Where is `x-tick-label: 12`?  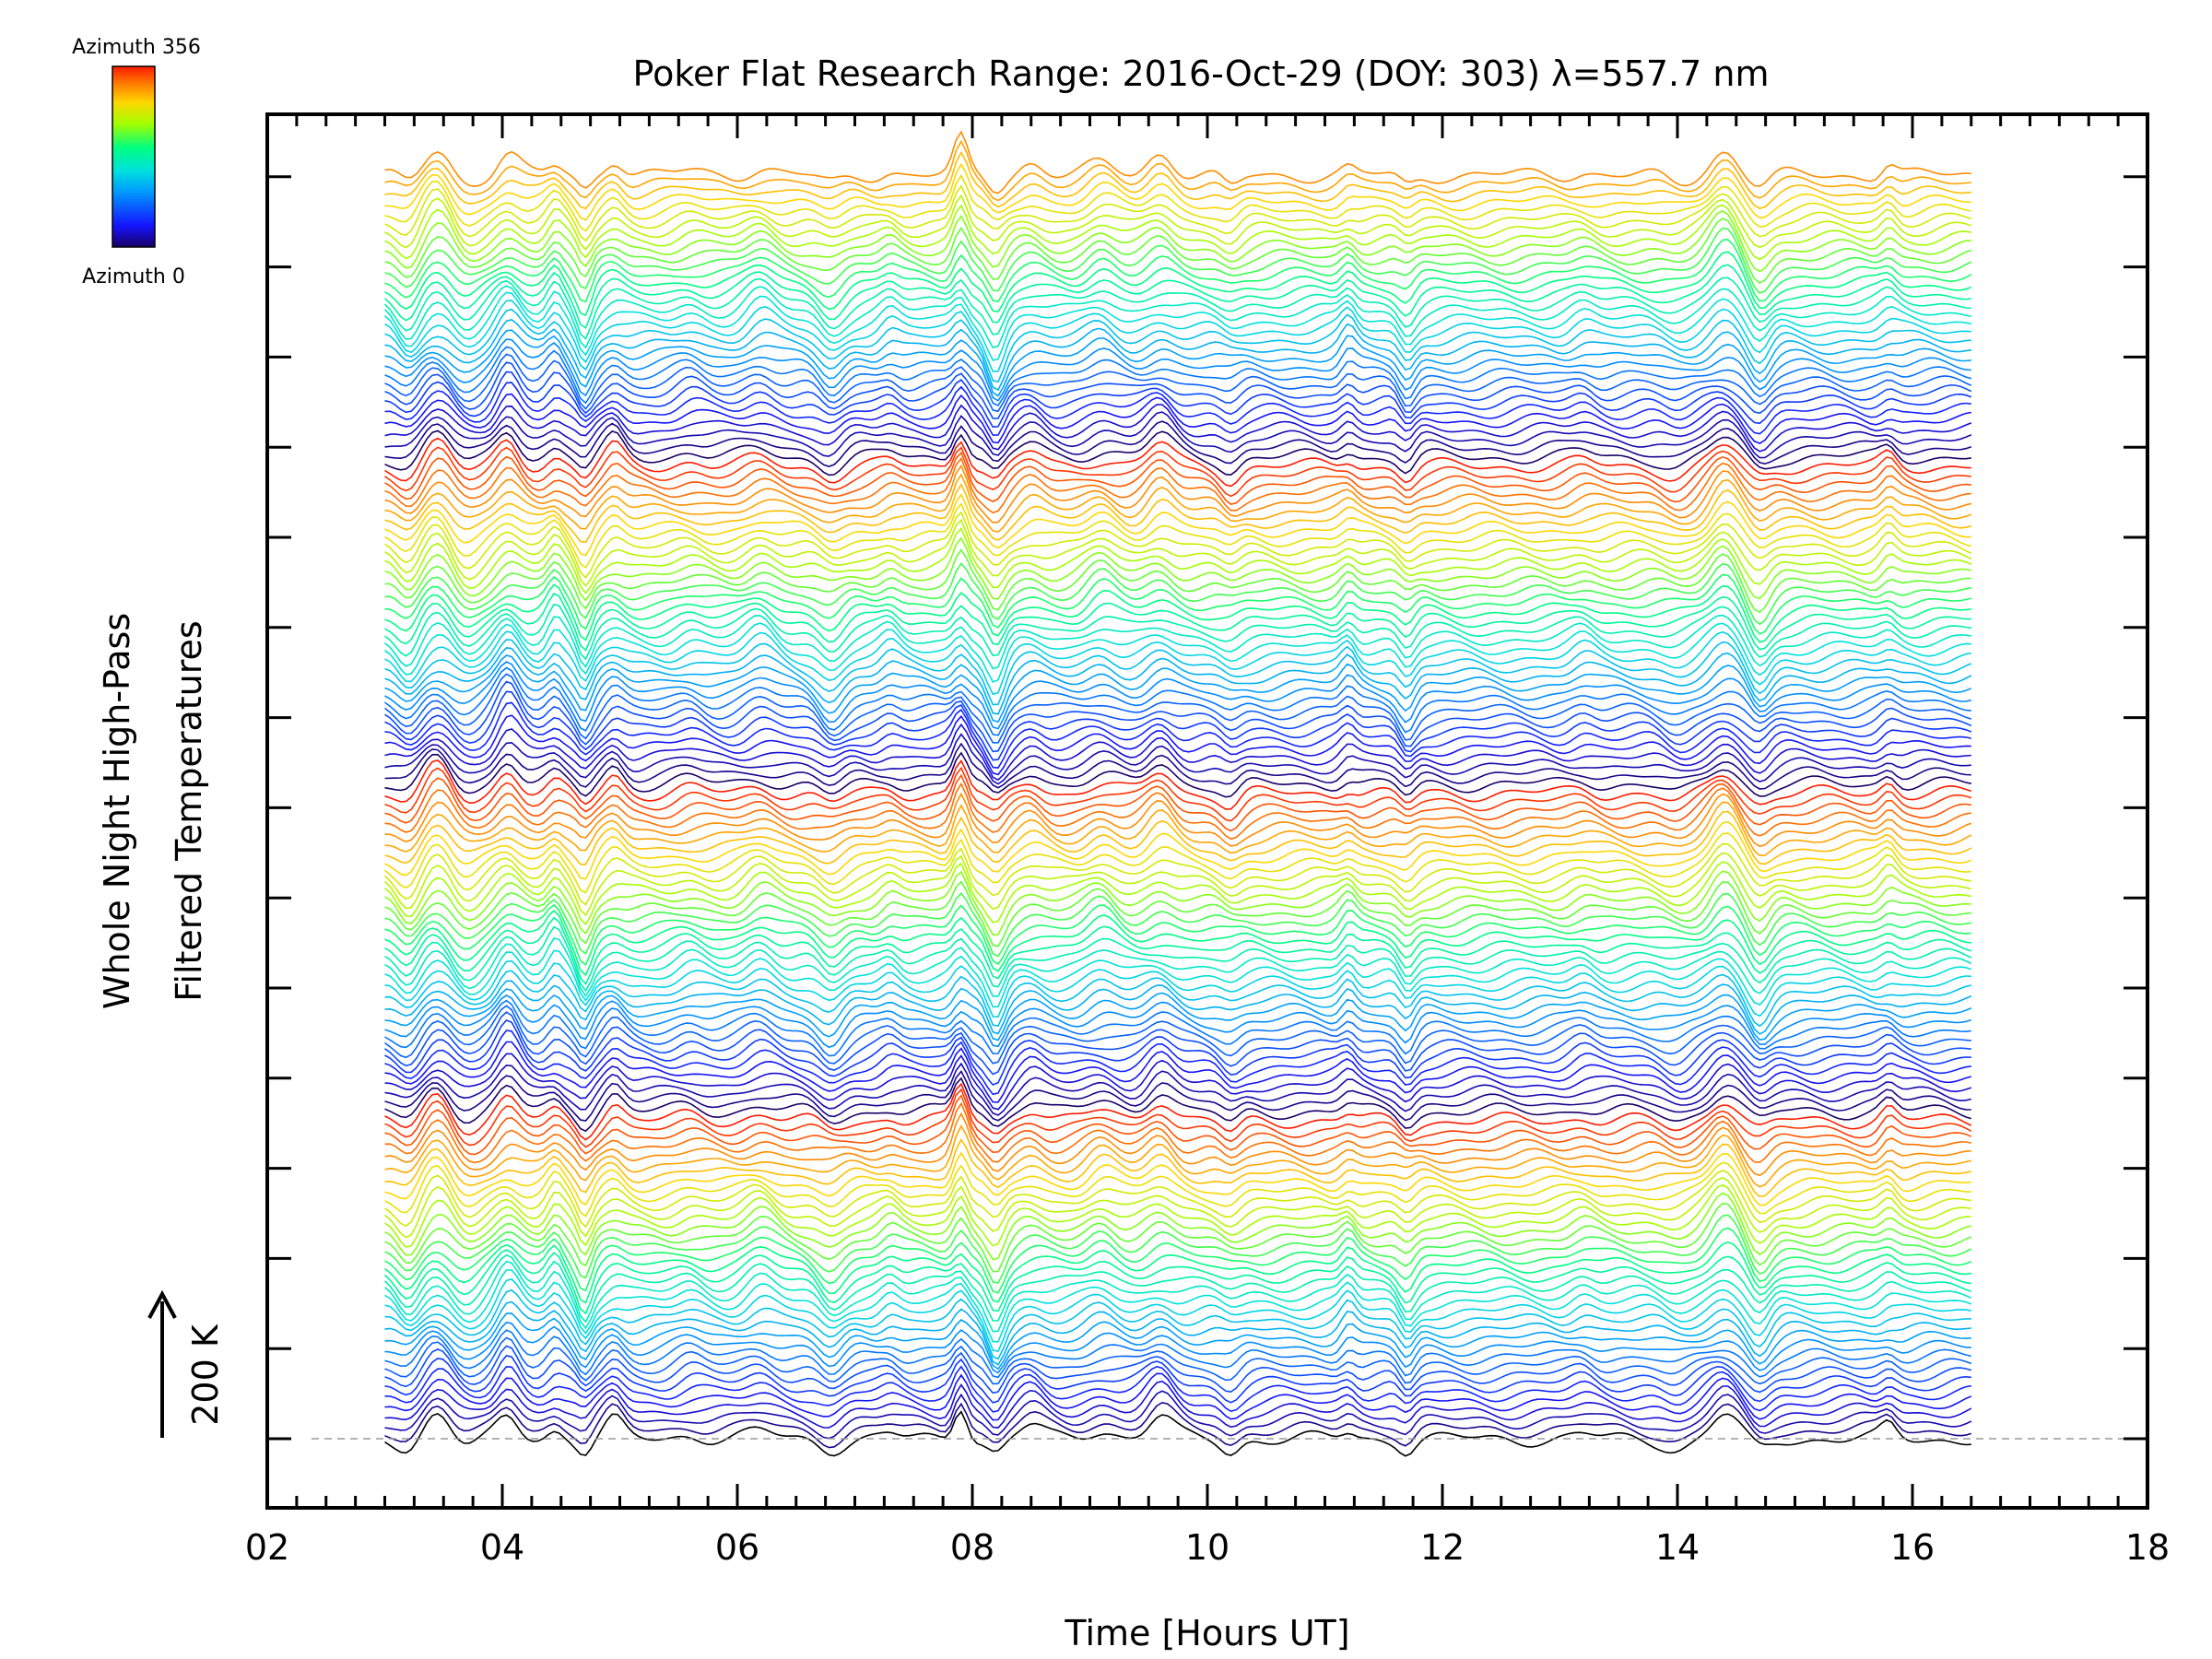 x-tick-label: 12 is located at coordinates (1442, 1547).